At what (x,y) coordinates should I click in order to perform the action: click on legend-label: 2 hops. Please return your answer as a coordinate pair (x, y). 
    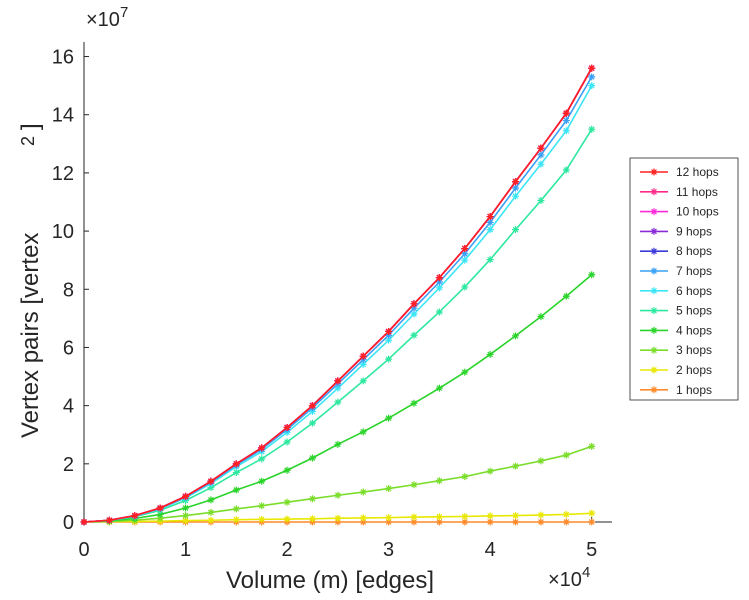
    Looking at the image, I should click on (694, 370).